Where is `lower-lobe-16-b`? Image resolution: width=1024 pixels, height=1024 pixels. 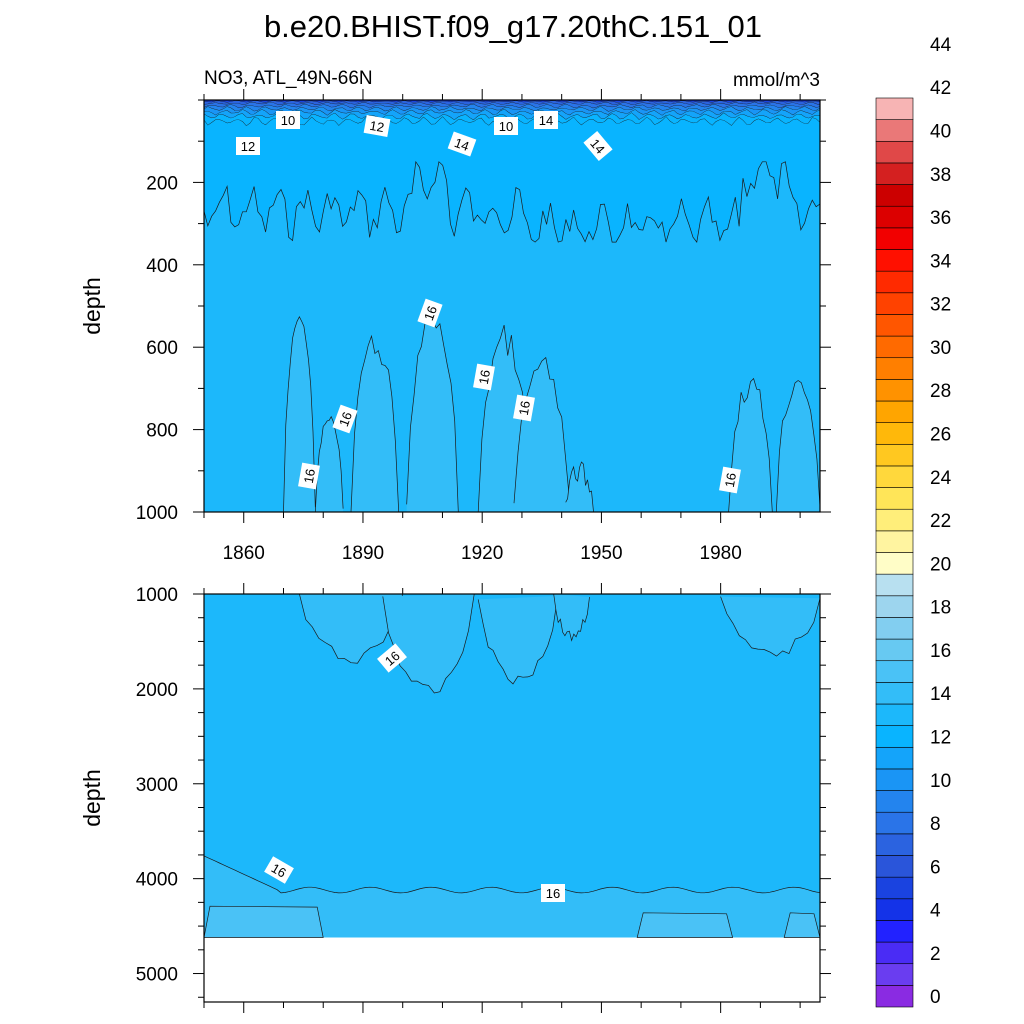
lower-lobe-16-b is located at coordinates (428, 643).